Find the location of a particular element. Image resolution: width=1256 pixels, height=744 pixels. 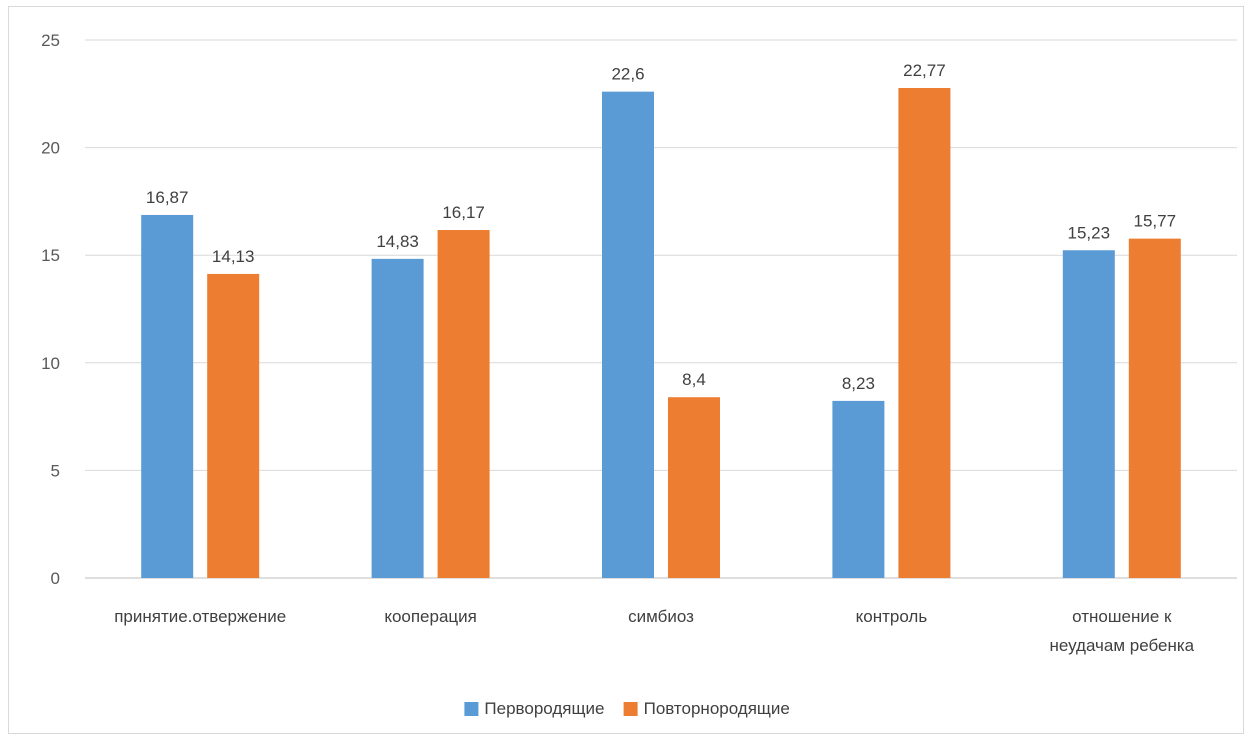

x-tick-label: принятие.отвержение is located at coordinates (200, 616).